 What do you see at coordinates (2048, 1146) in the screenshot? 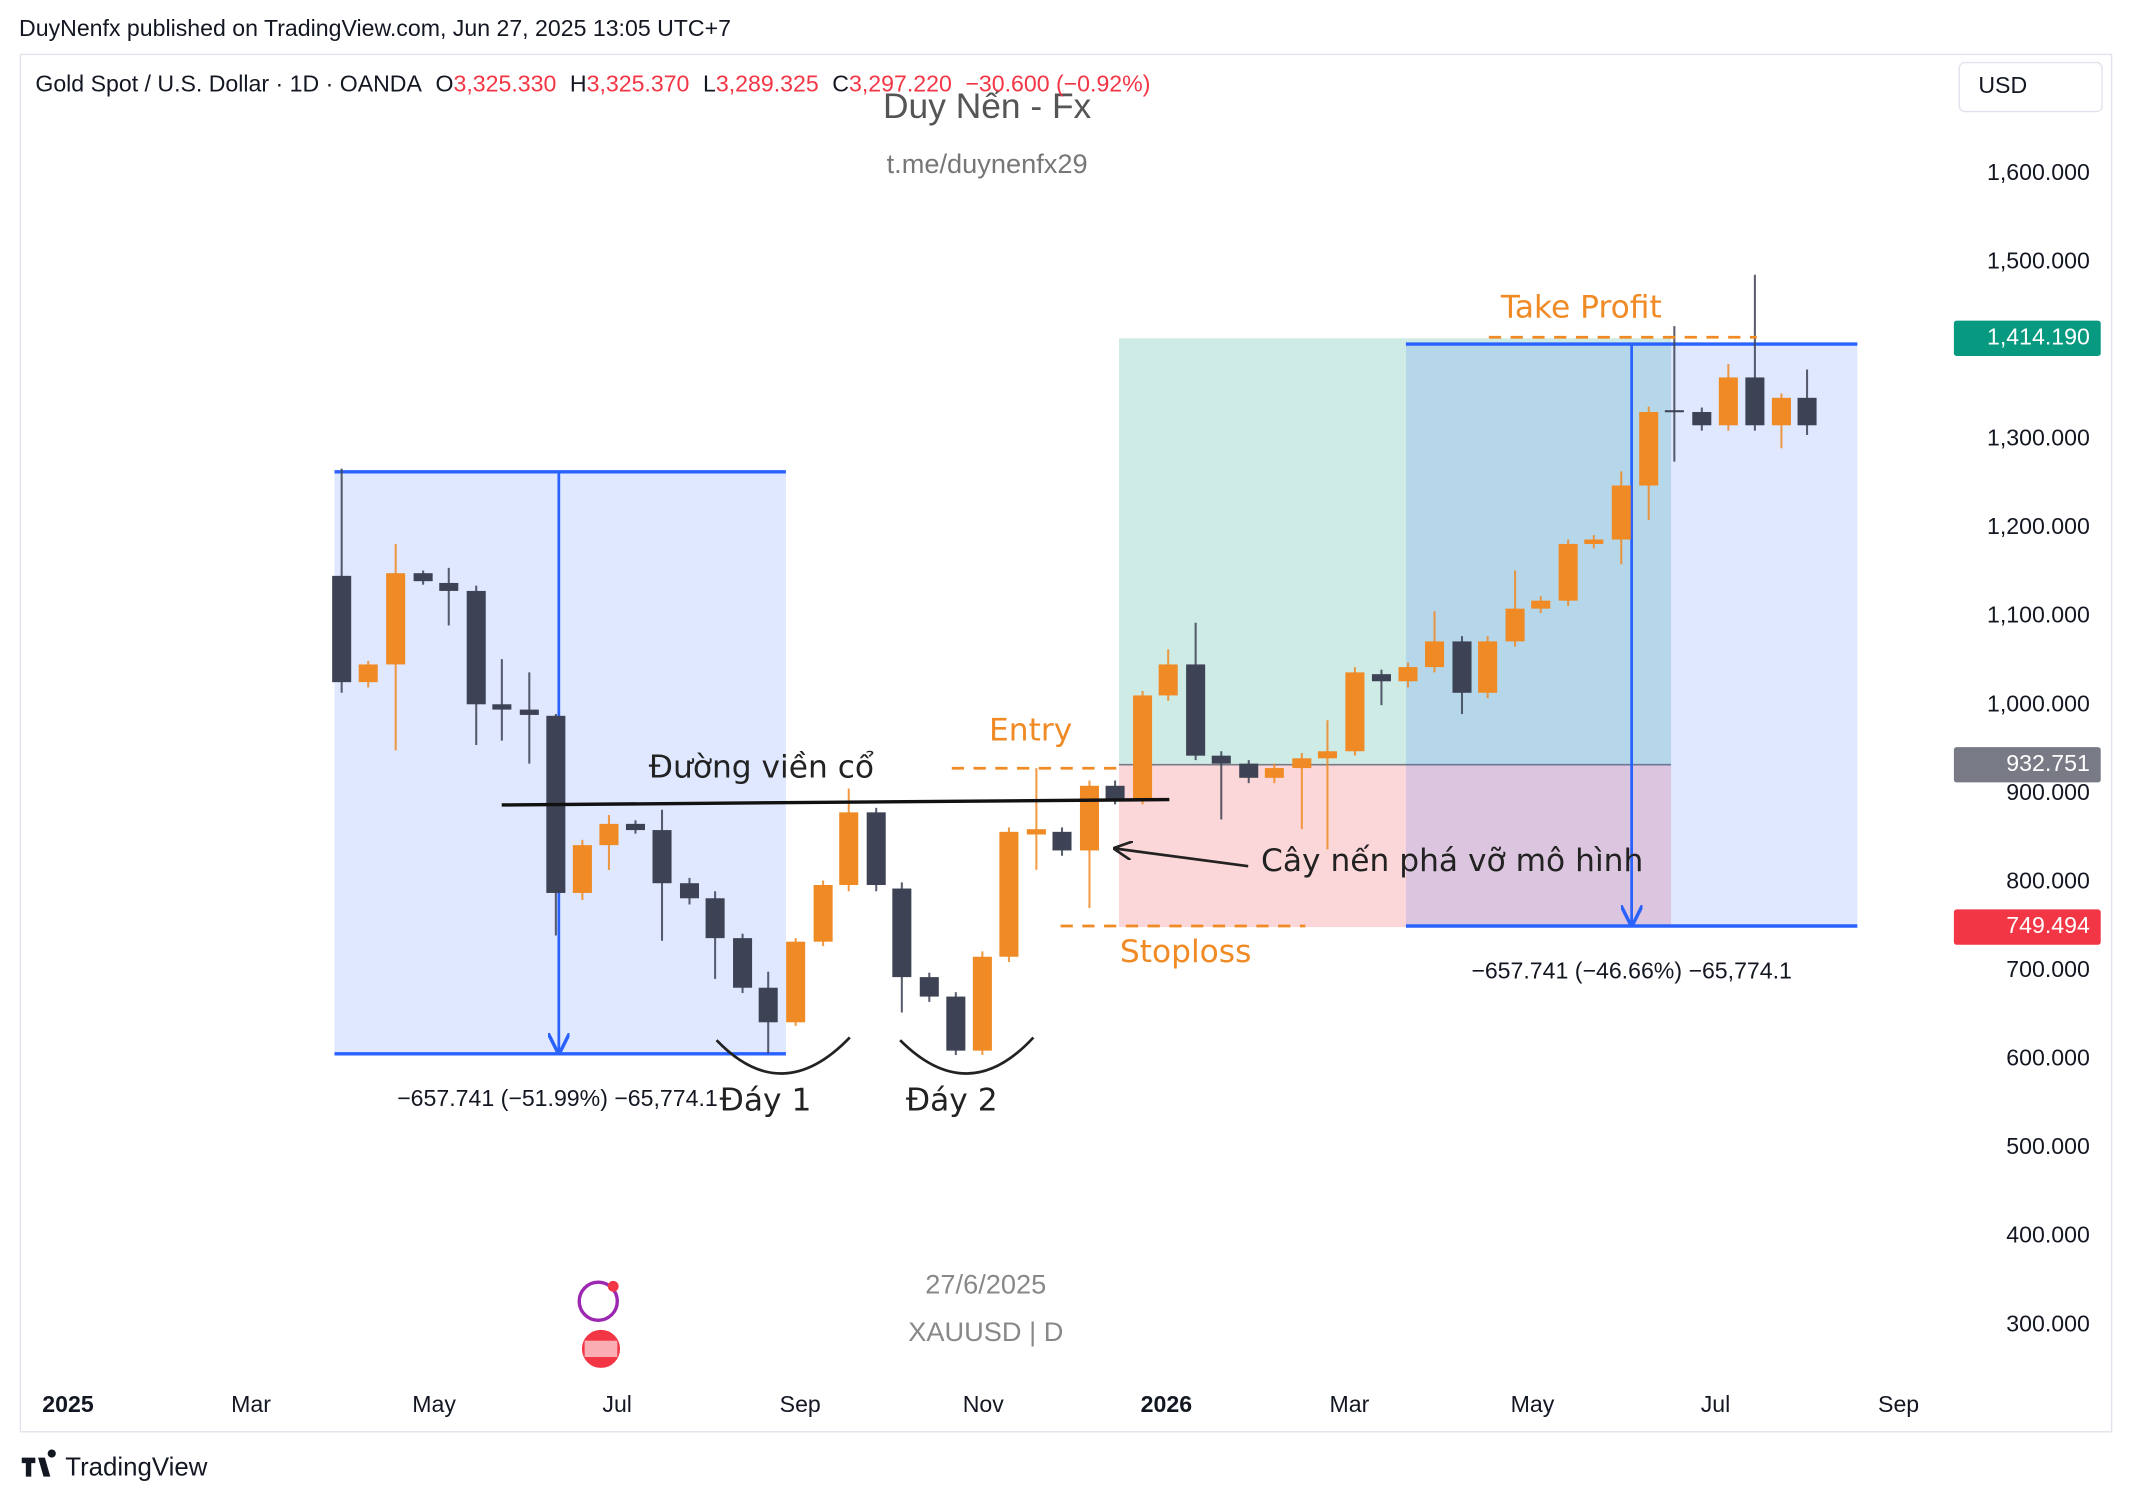
I see `y-tick-label: 500.000` at bounding box center [2048, 1146].